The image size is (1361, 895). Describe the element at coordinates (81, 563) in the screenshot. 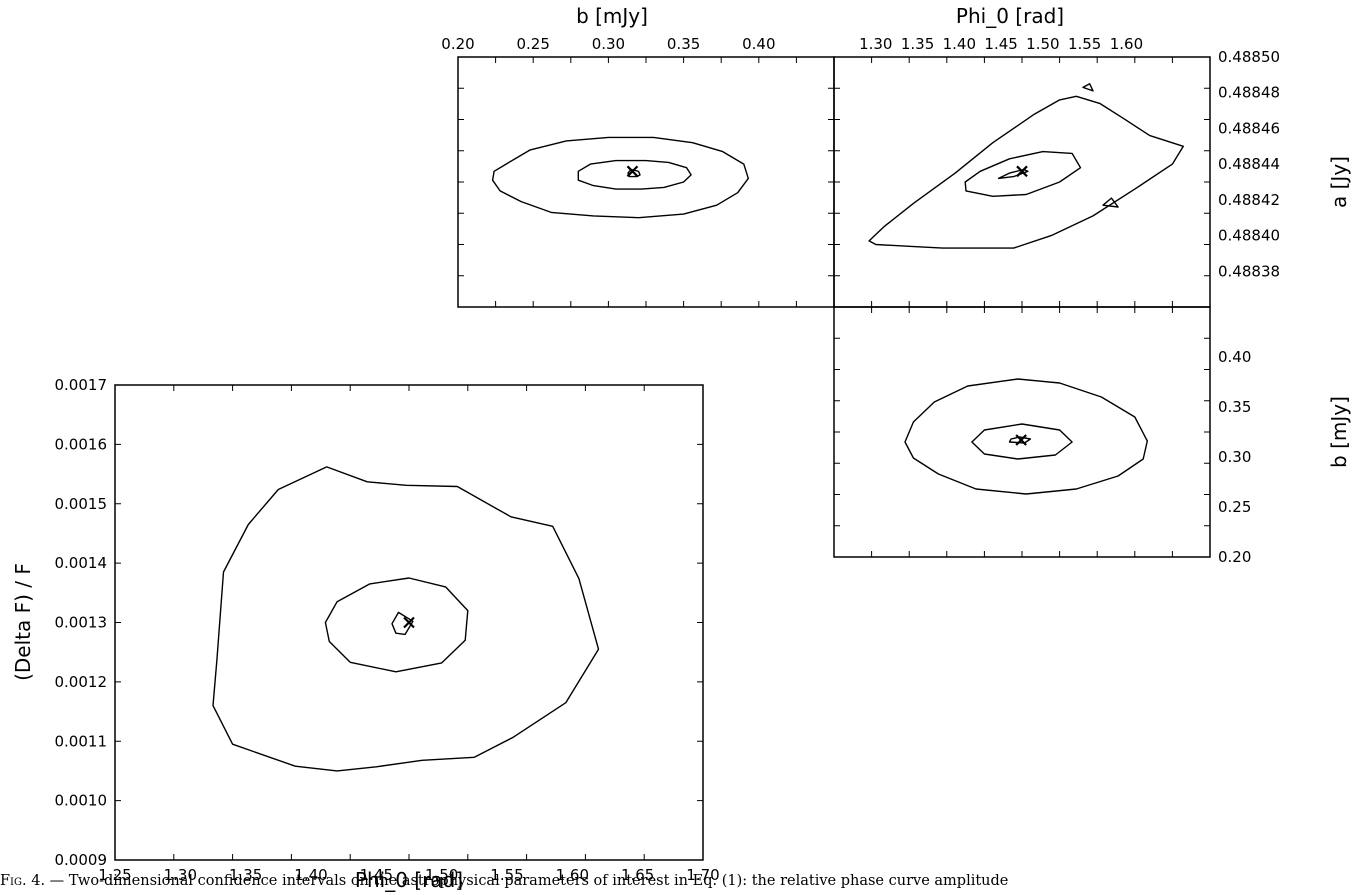

I see `y-tick-label: 0.0014` at that location.